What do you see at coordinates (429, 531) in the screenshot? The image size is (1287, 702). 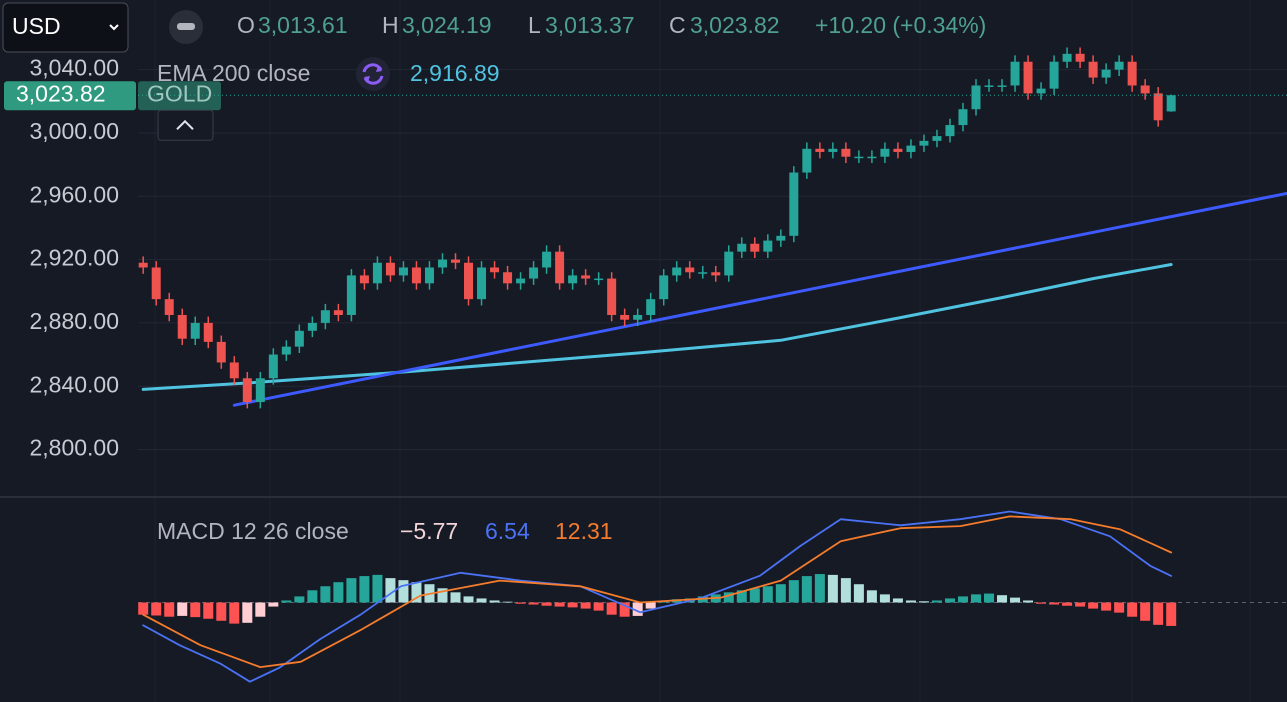 I see `histogram-value: −5.77` at bounding box center [429, 531].